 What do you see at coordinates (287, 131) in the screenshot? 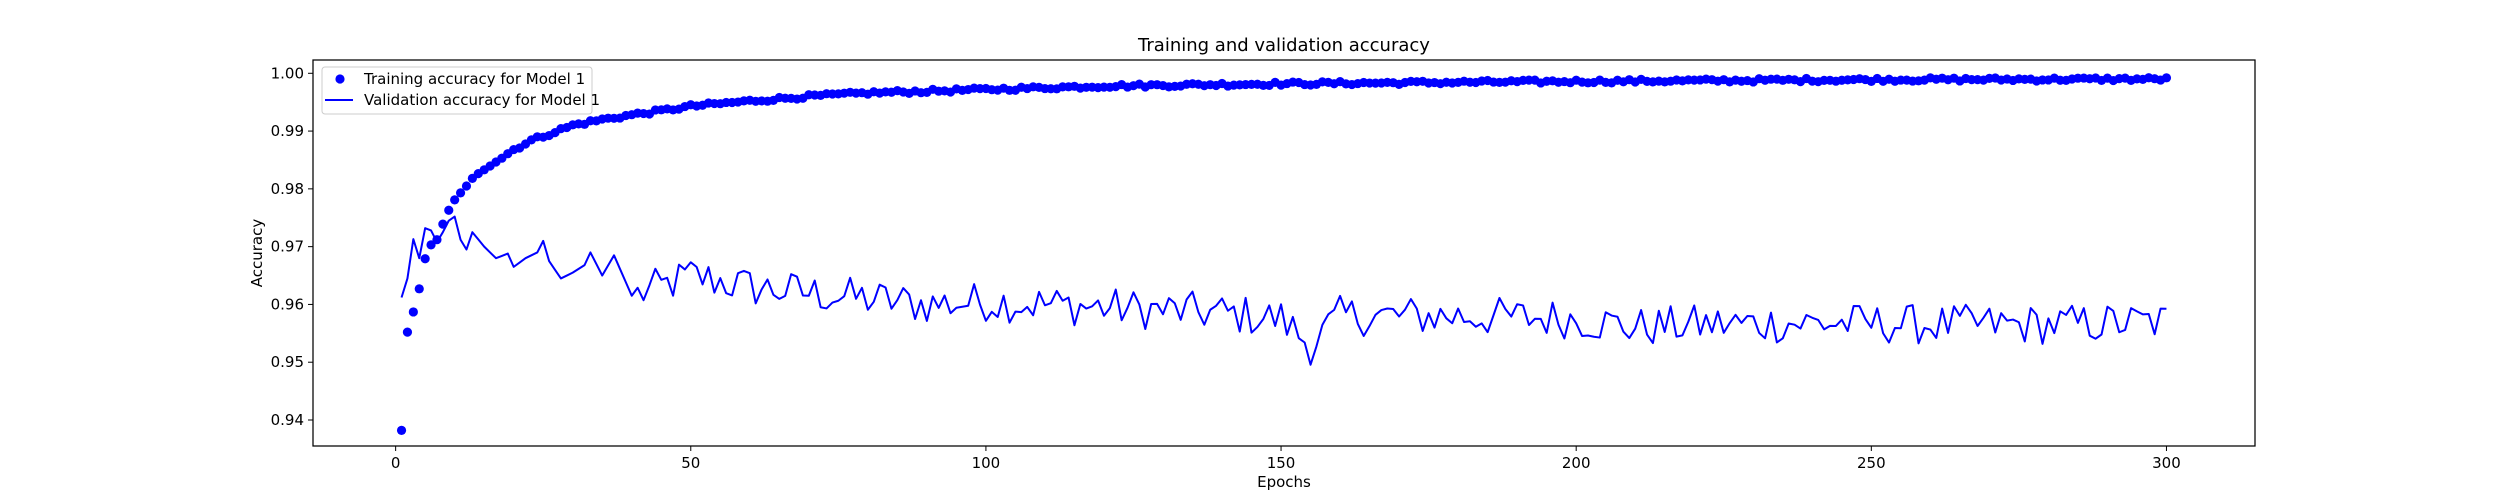
I see `y-tick-label: 0.99` at bounding box center [287, 131].